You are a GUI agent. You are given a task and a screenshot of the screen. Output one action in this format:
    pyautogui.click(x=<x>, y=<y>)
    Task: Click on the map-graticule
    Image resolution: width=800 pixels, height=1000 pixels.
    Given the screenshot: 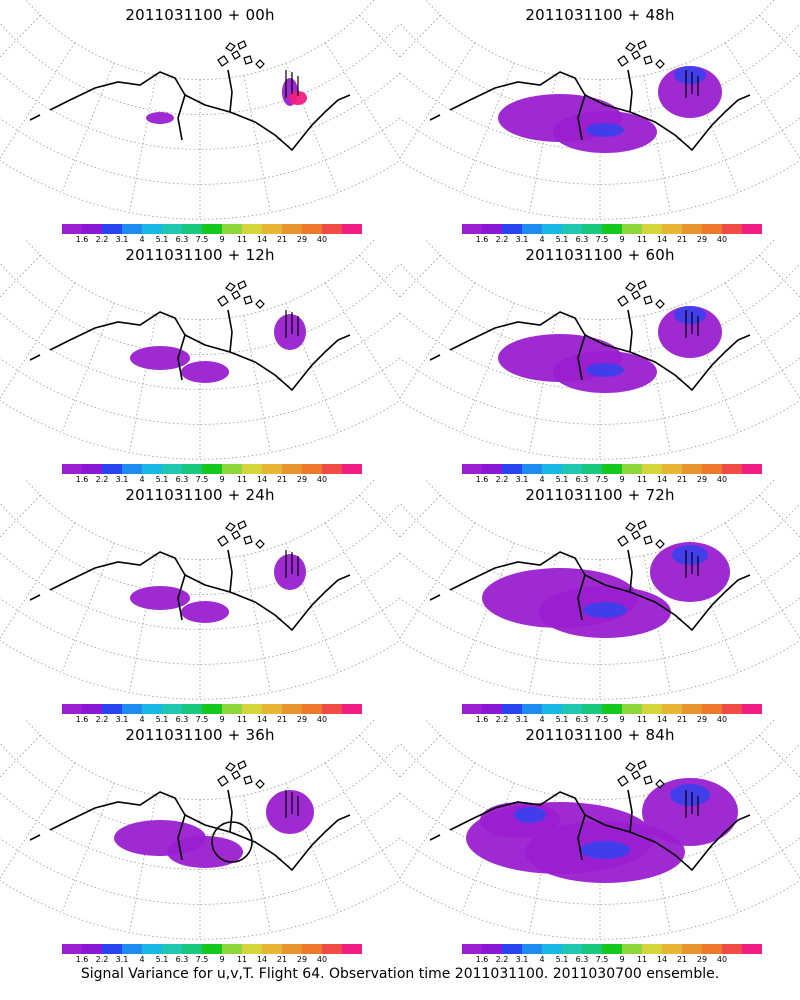 What is the action you would take?
    pyautogui.click(x=200, y=590)
    